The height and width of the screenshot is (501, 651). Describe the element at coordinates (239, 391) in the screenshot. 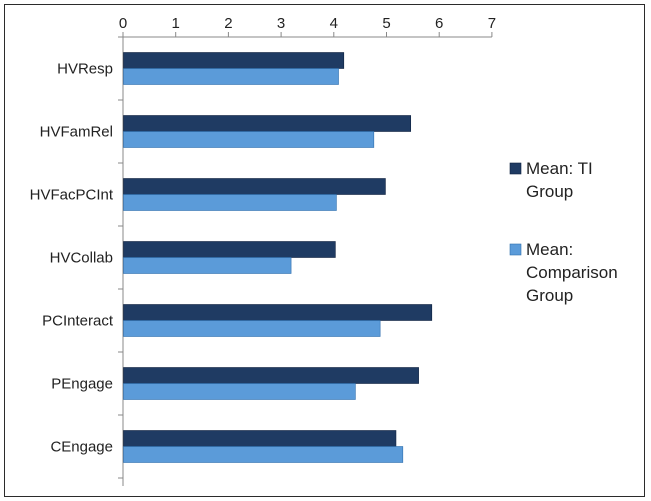

I see `bar-comparison-group-pengage` at that location.